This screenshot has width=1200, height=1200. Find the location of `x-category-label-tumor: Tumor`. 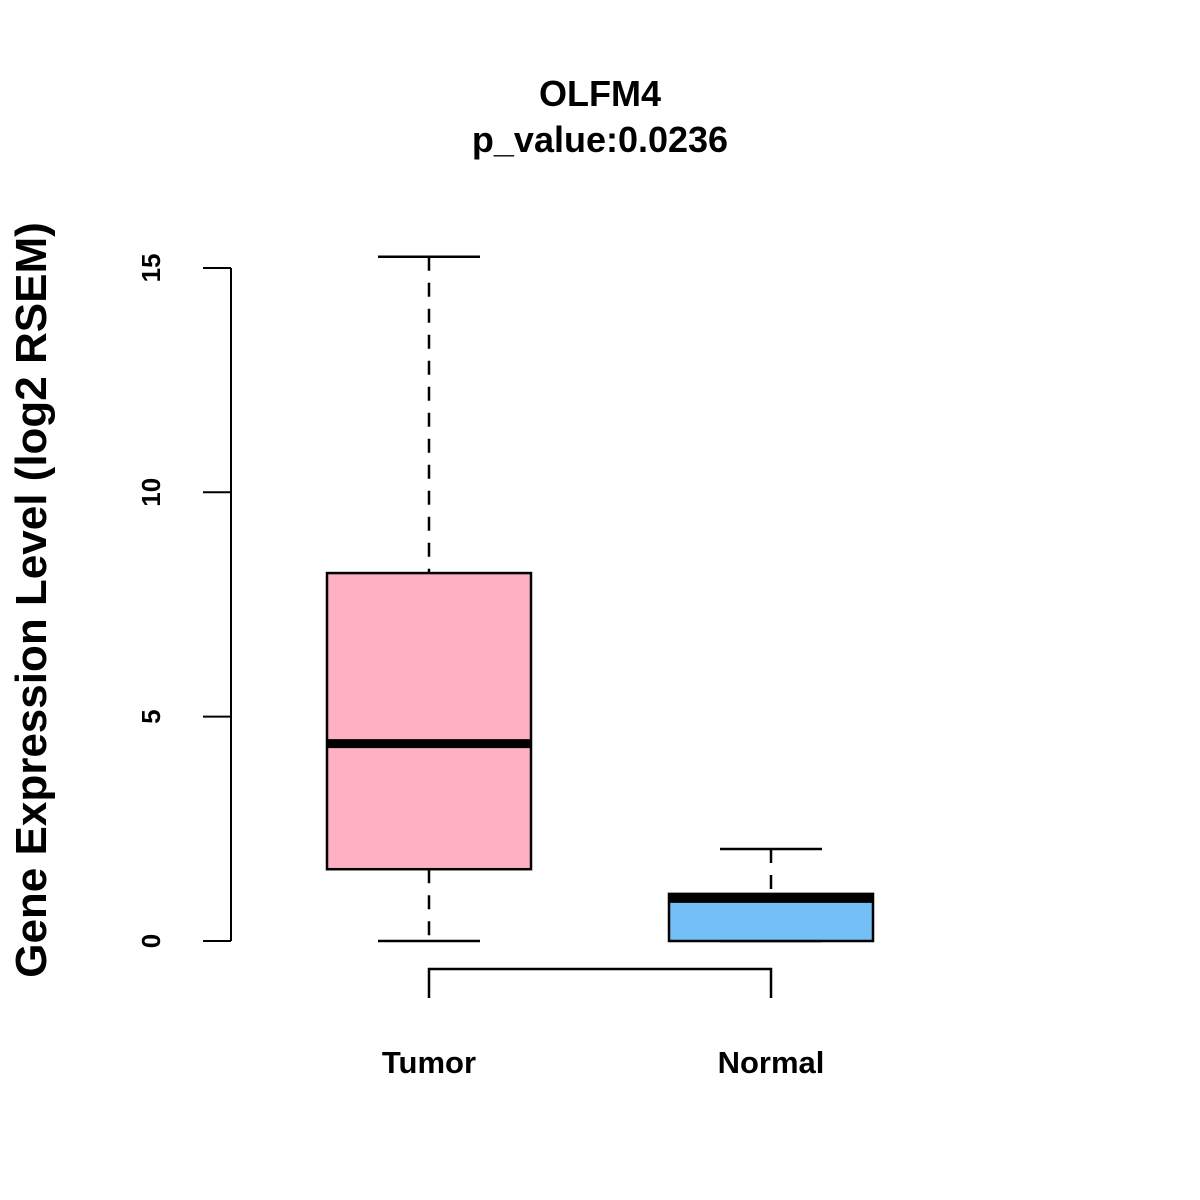

x-category-label-tumor: Tumor is located at coordinates (429, 1062).